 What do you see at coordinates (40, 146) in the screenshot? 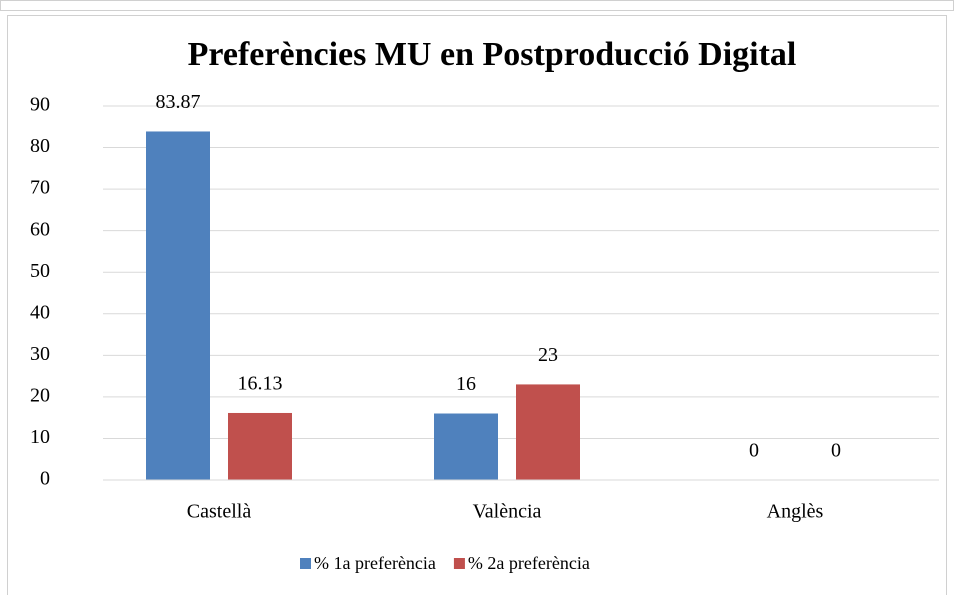
I see `y-tick-label: 80` at bounding box center [40, 146].